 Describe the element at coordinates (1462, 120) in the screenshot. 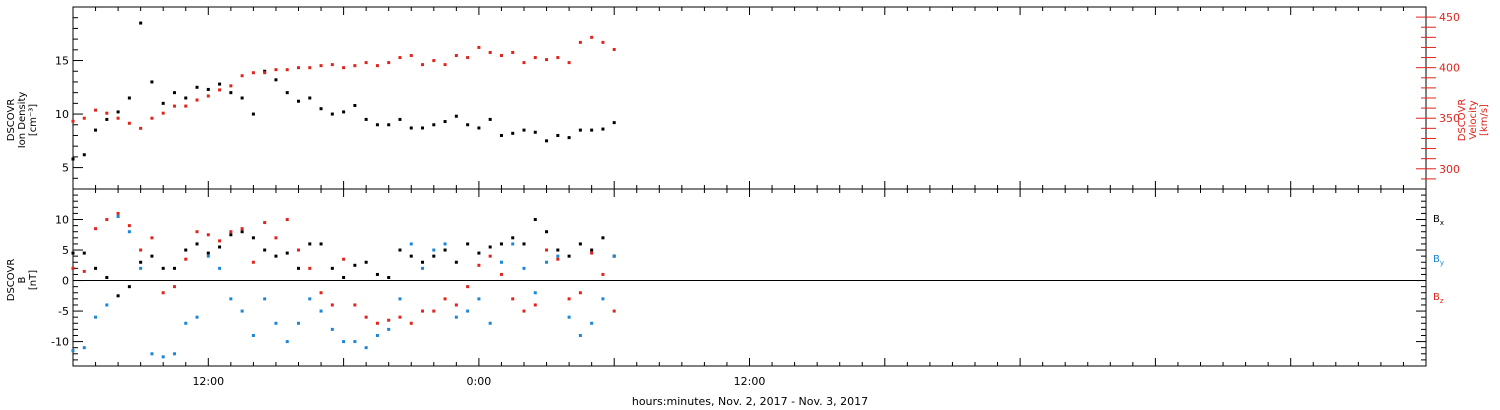

I see `velocity-axis-title-line1: DSCOVR` at that location.